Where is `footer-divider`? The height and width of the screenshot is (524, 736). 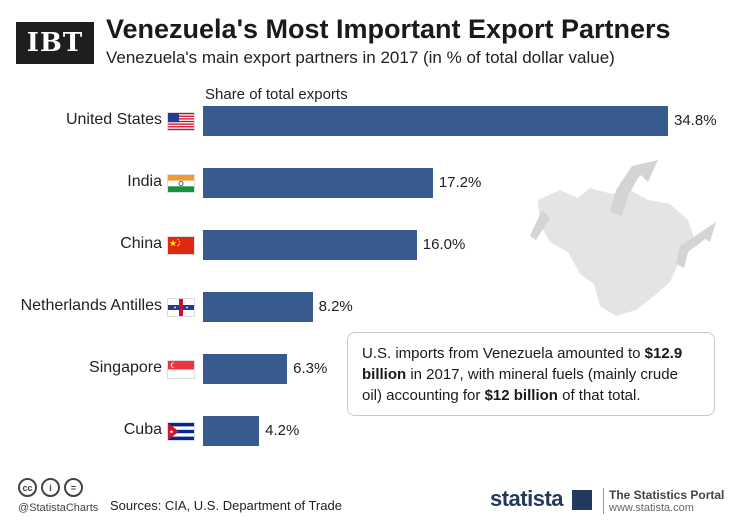
footer-divider is located at coordinates (603, 501).